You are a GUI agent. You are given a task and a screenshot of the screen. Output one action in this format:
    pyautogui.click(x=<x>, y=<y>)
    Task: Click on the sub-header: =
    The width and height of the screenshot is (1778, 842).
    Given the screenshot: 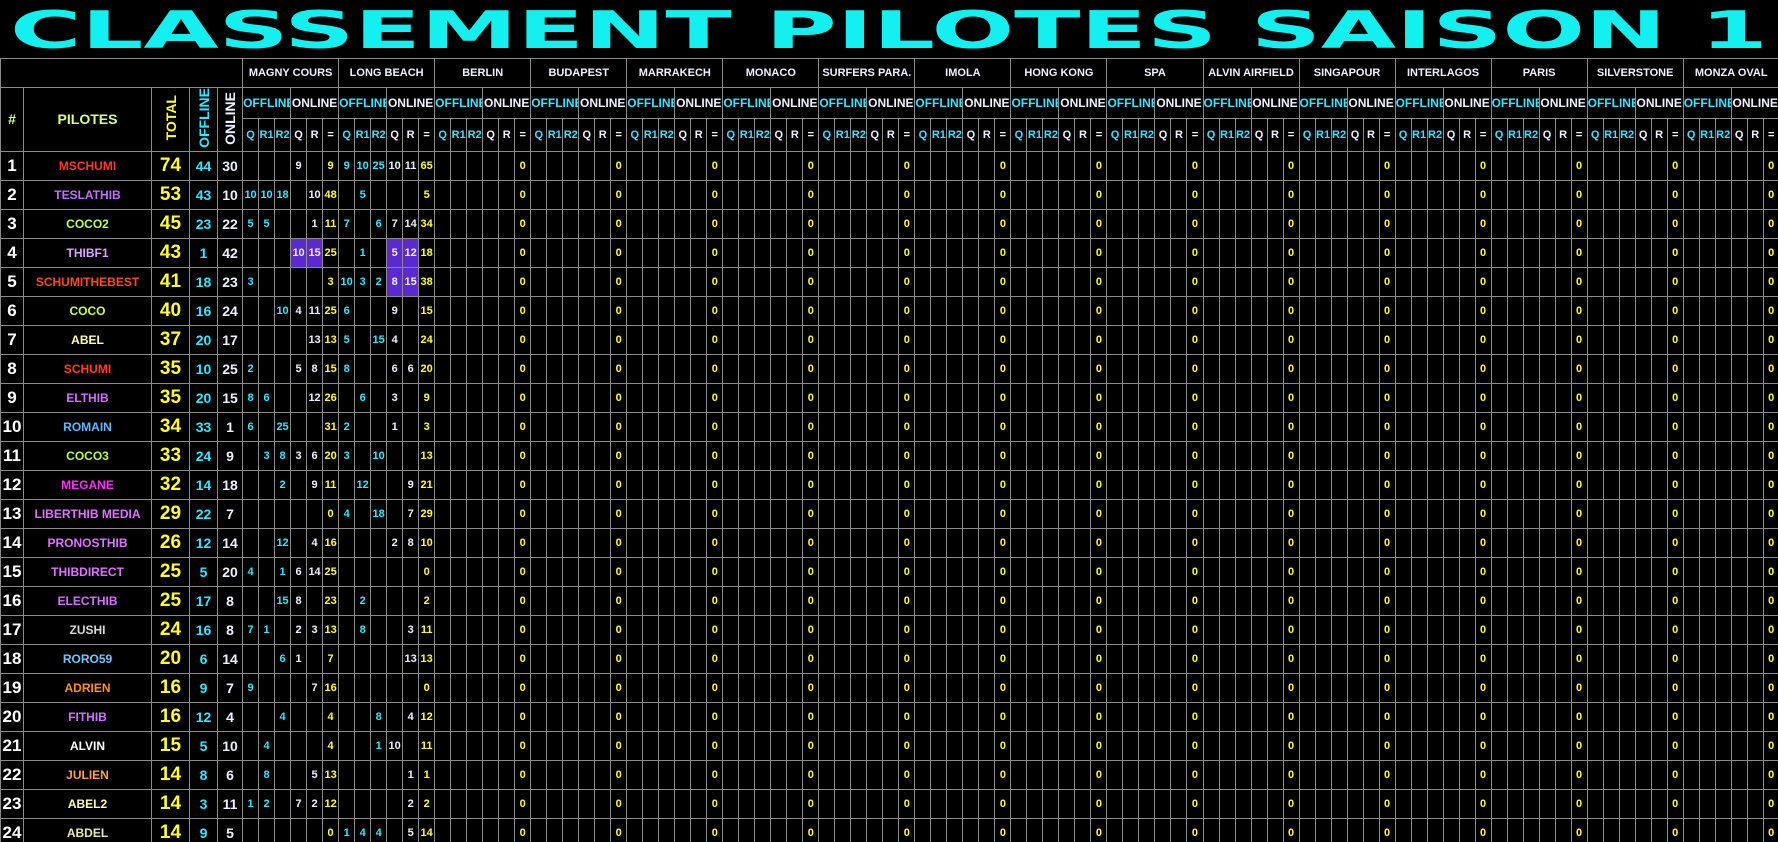 What is the action you would take?
    pyautogui.click(x=1195, y=135)
    